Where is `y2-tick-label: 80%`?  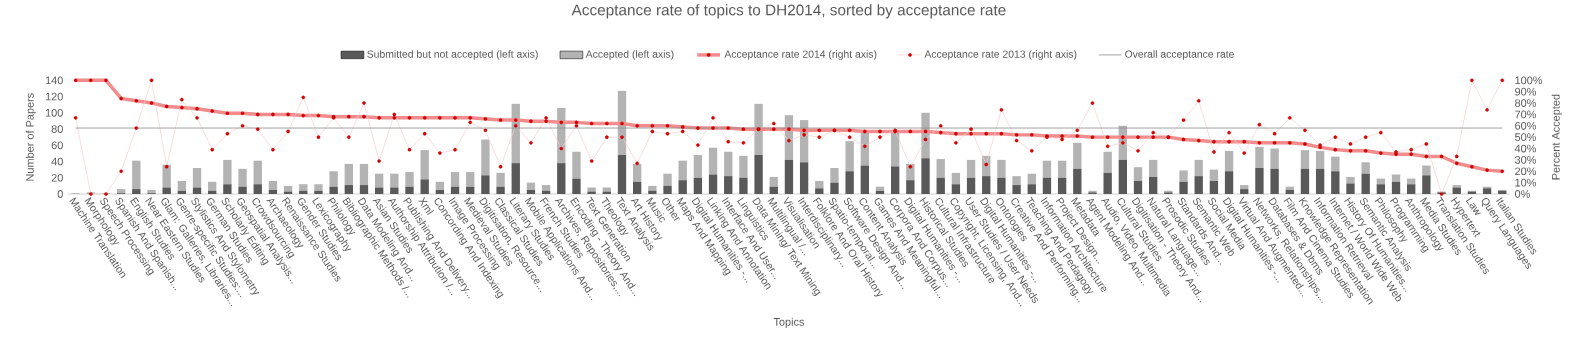
y2-tick-label: 80% is located at coordinates (1526, 103).